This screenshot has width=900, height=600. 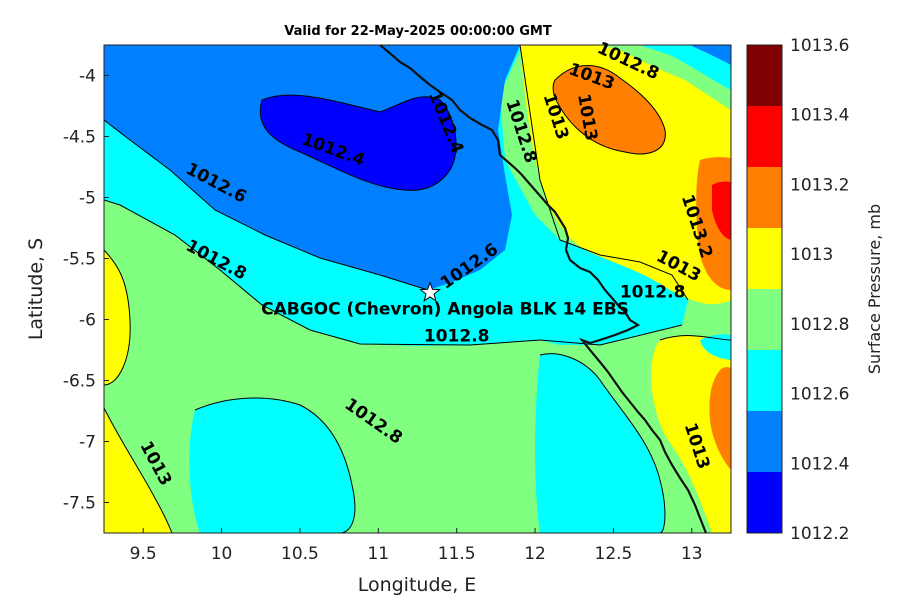 I want to click on colorbar-tick-label: 1013.6, so click(x=819, y=46).